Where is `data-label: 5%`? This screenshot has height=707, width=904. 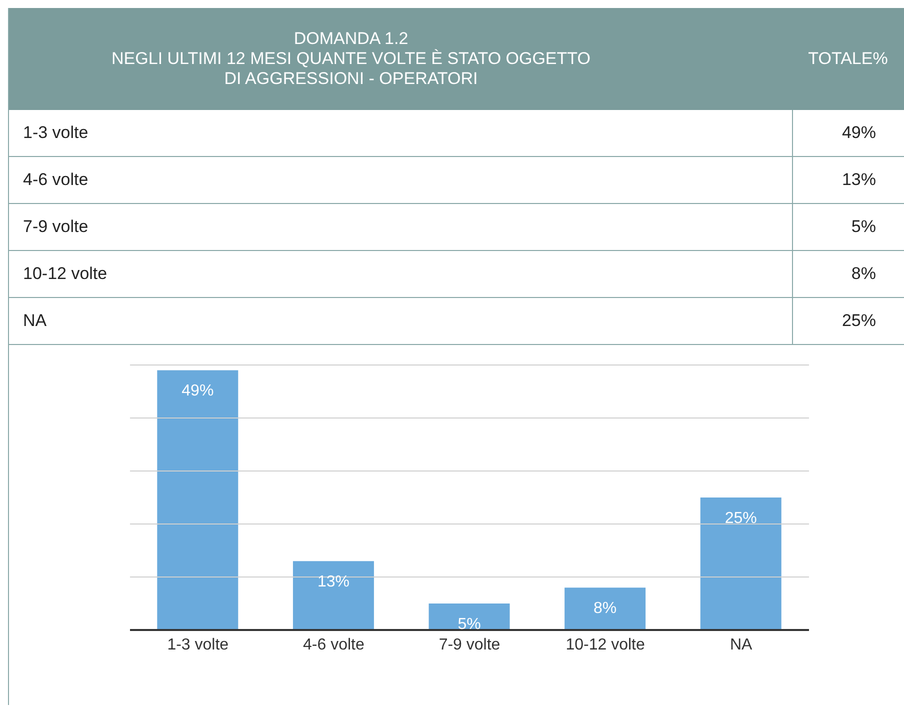
data-label: 5% is located at coordinates (469, 624).